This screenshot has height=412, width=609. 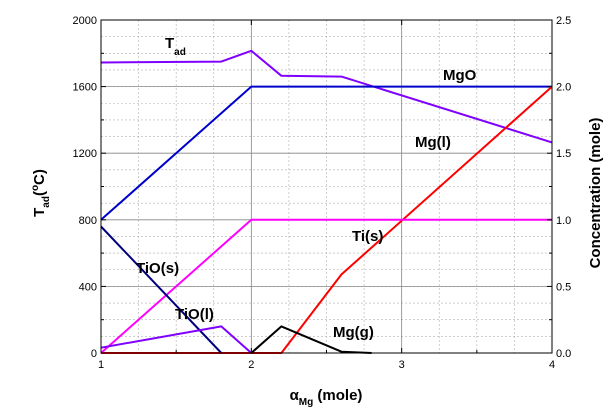 I want to click on y-right-tick-label: 0.5, so click(x=563, y=287).